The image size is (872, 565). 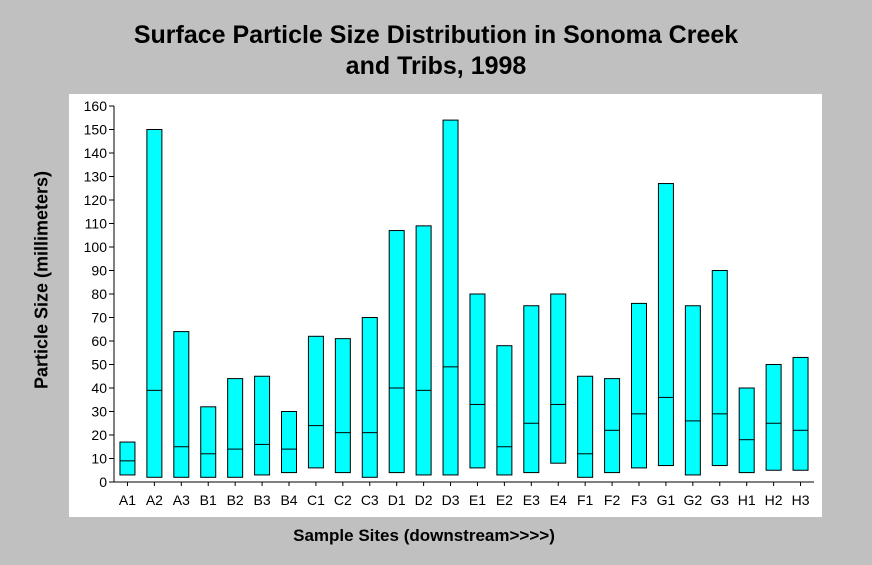 What do you see at coordinates (96, 224) in the screenshot?
I see `y-tick-label: 110` at bounding box center [96, 224].